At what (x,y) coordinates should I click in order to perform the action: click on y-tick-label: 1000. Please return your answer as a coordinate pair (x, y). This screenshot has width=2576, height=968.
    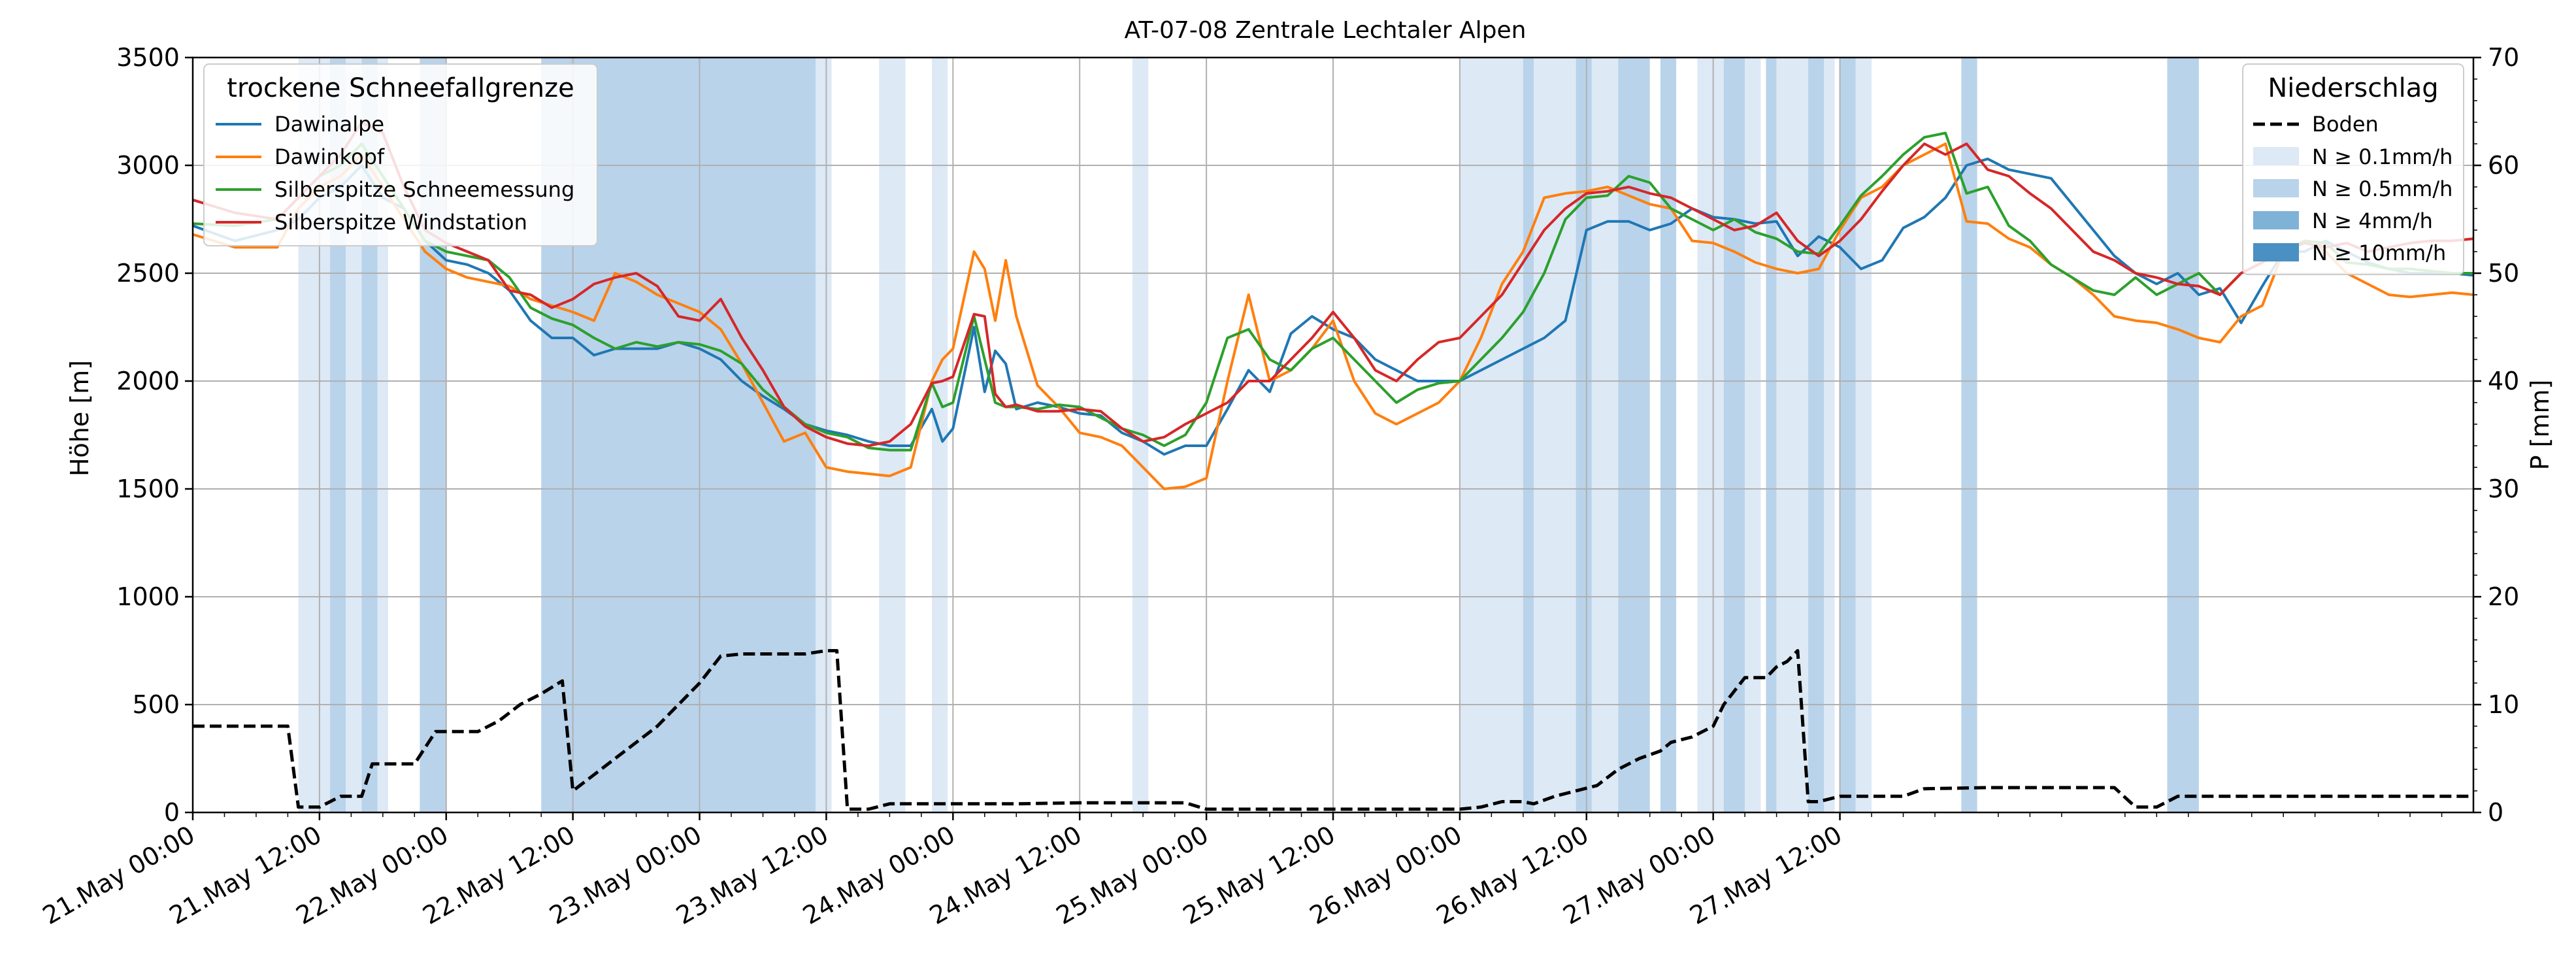
    Looking at the image, I should click on (148, 596).